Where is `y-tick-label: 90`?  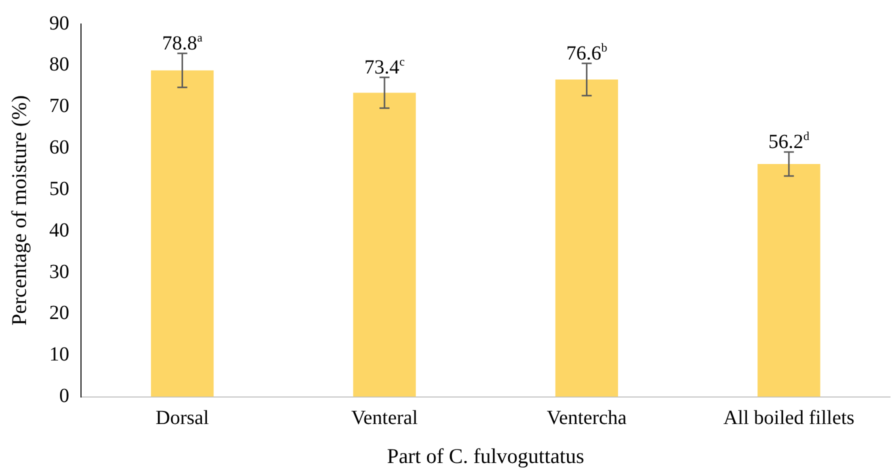
y-tick-label: 90 is located at coordinates (59, 23).